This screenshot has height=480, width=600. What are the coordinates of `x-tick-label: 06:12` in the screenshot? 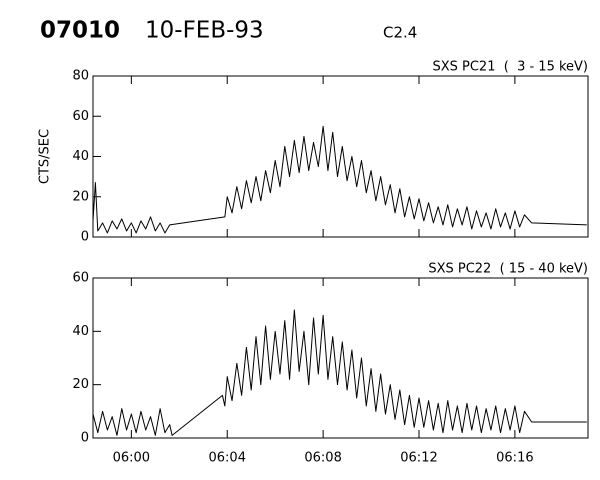 It's located at (418, 458).